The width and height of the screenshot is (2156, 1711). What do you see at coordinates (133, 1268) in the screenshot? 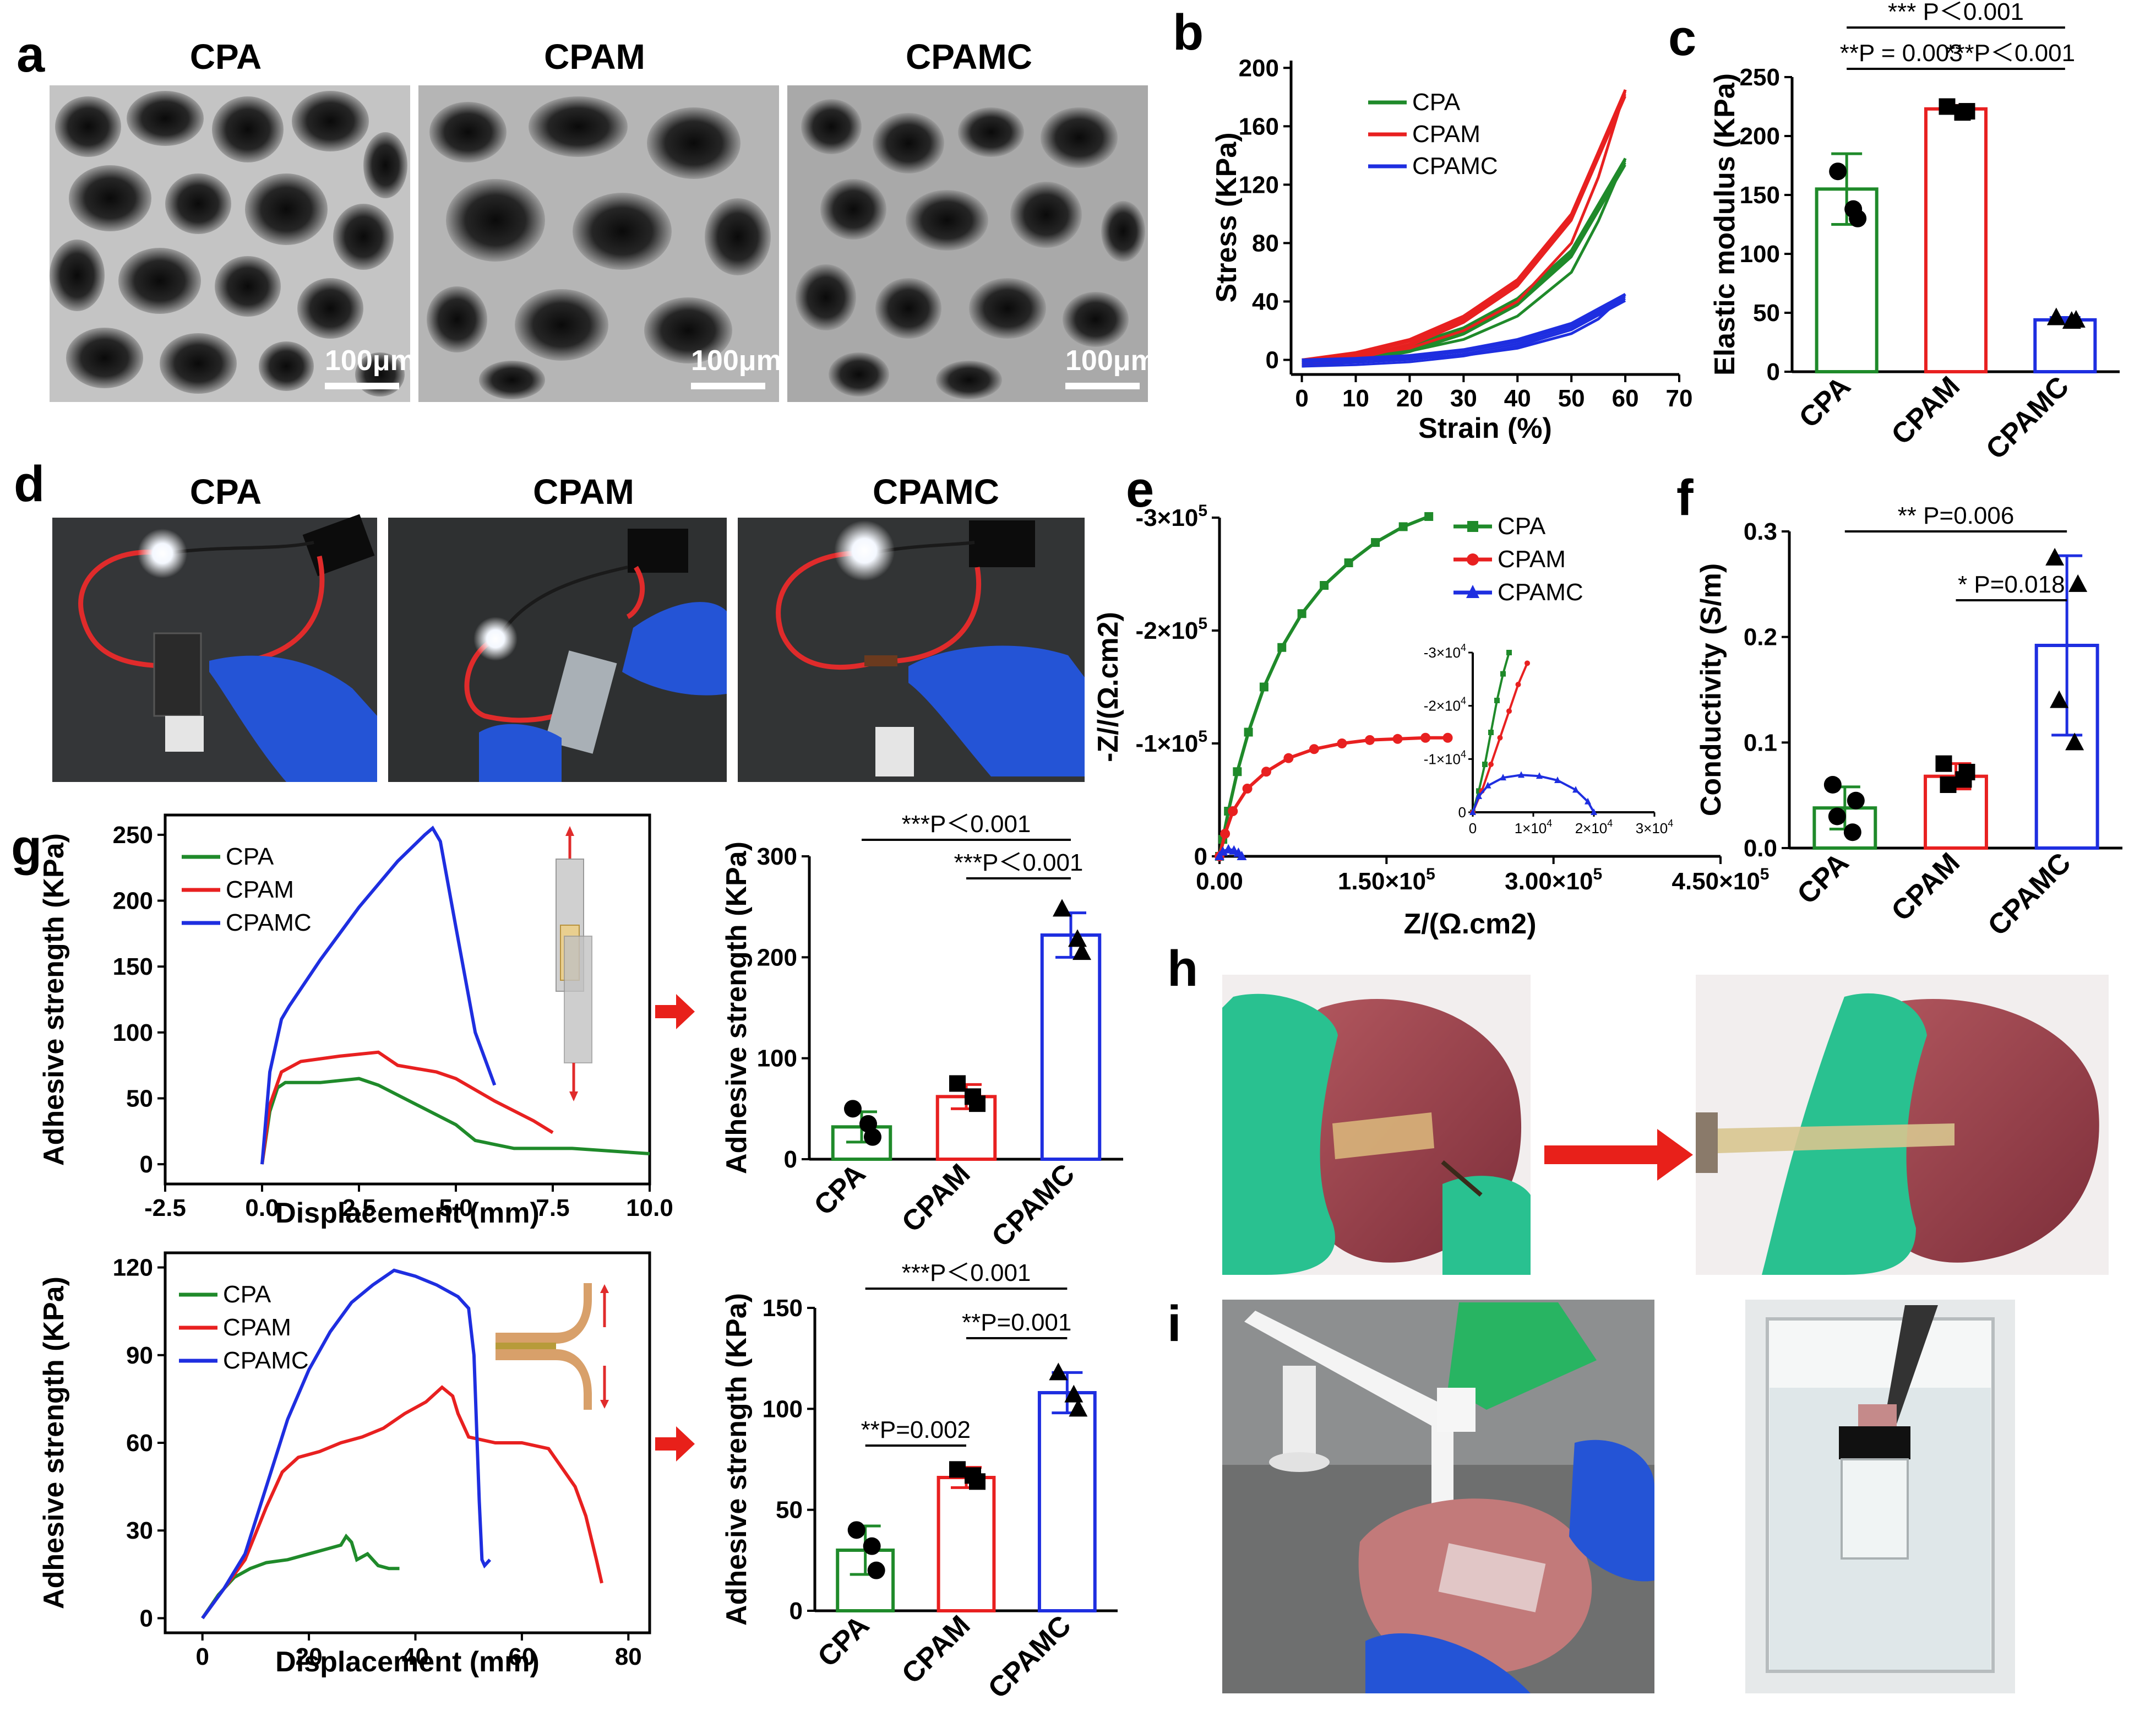
I see `y-tick-label: 120` at bounding box center [133, 1268].